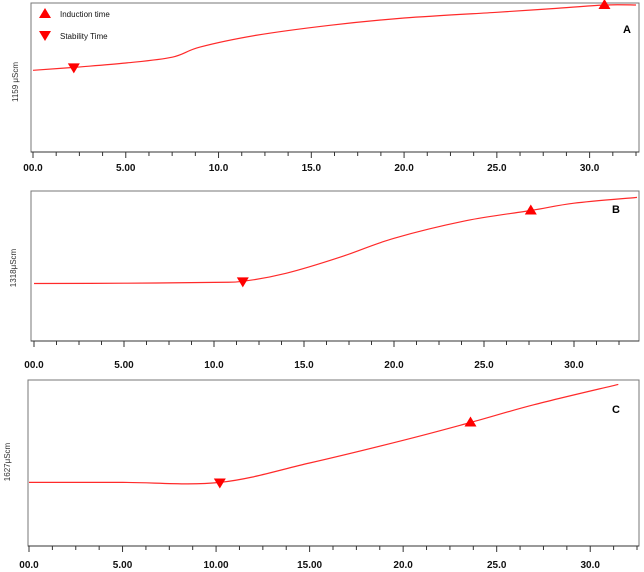 Image resolution: width=644 pixels, height=572 pixels. I want to click on legend-induction-label: Induction time, so click(85, 14).